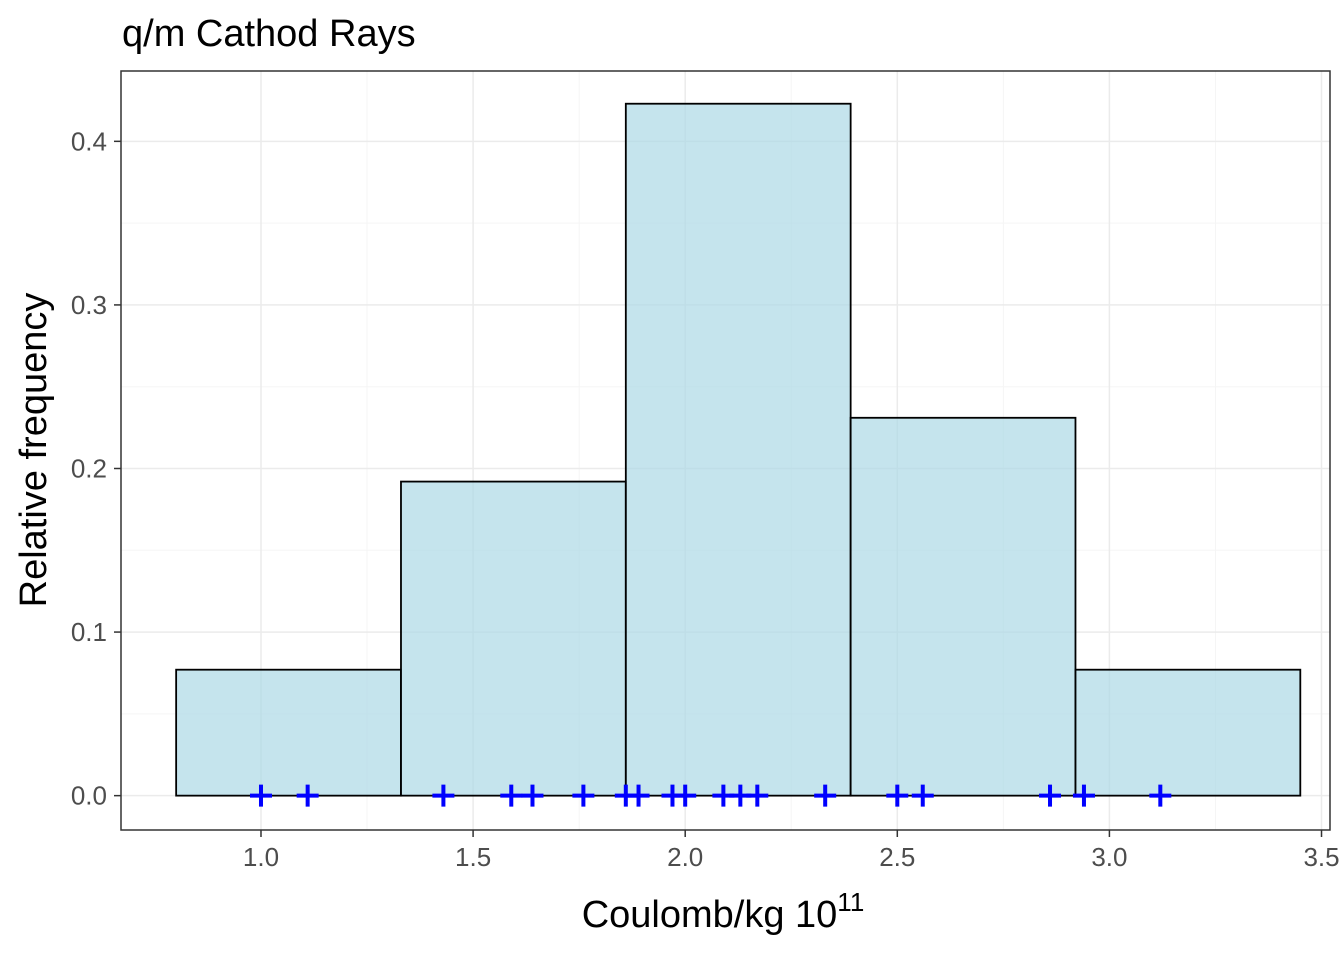 This screenshot has width=1344, height=960. I want to click on y-tick-label: 0.2, so click(89, 468).